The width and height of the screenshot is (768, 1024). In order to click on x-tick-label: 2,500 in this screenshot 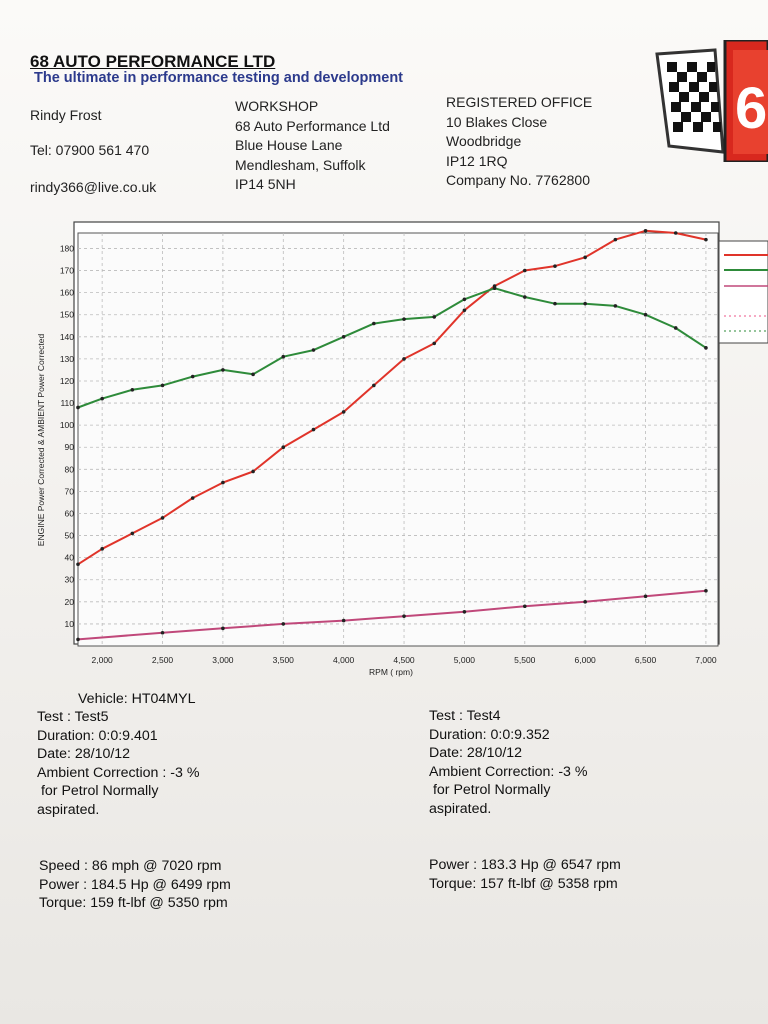, I will do `click(163, 660)`.